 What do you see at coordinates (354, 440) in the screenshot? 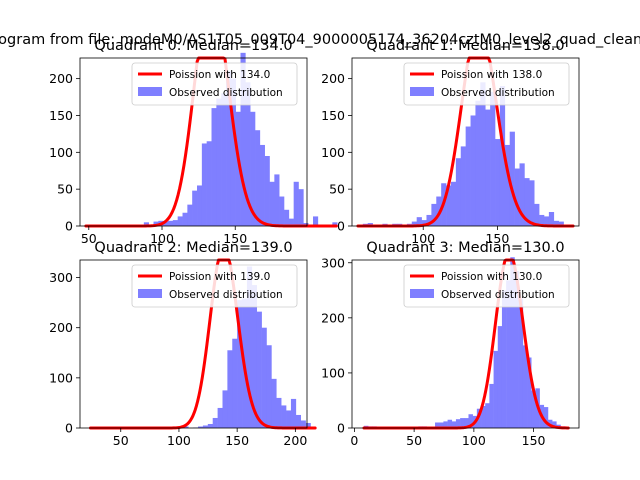
I see `x-tick-label: 0` at bounding box center [354, 440].